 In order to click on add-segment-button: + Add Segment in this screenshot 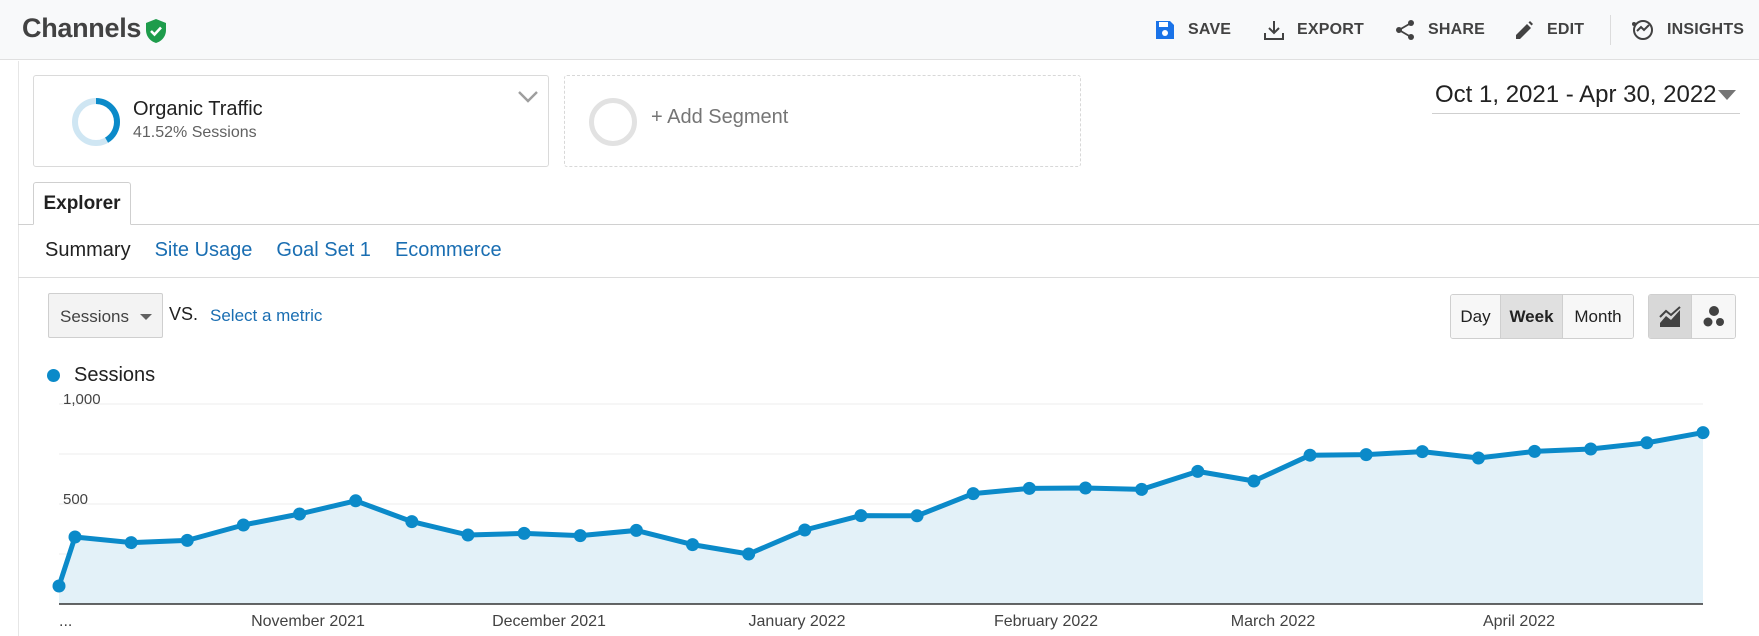, I will do `click(822, 121)`.